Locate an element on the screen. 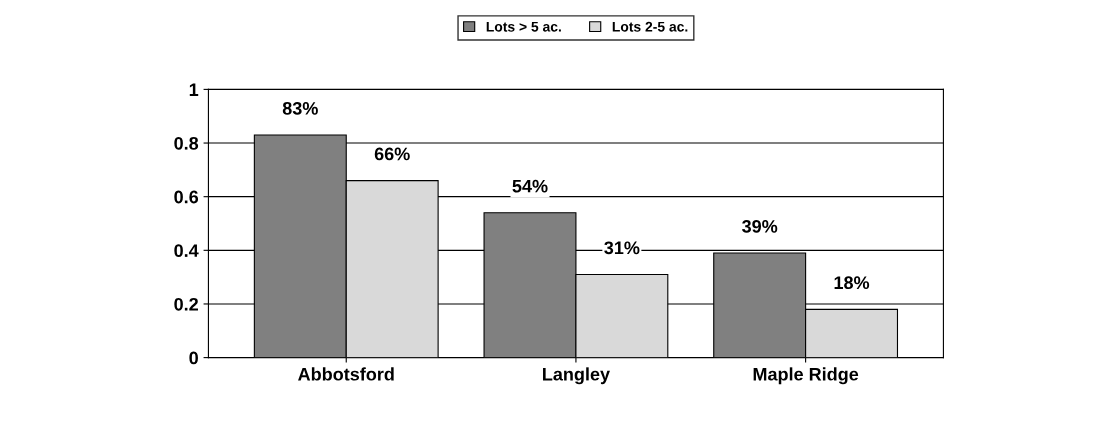 The width and height of the screenshot is (1097, 447). data-label: 18% is located at coordinates (852, 283).